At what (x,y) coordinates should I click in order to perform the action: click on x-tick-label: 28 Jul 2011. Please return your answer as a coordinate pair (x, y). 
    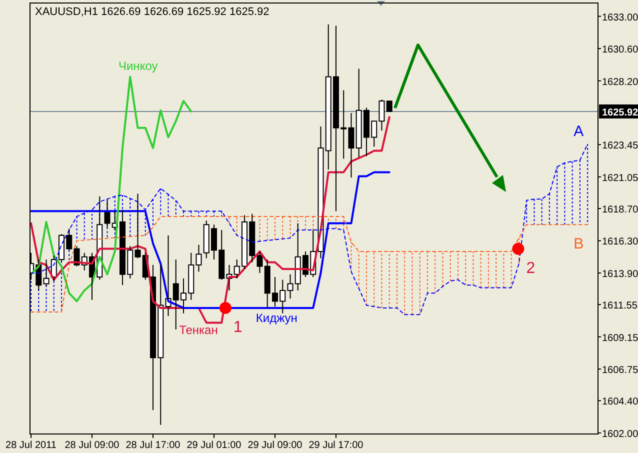
    Looking at the image, I should click on (31, 445).